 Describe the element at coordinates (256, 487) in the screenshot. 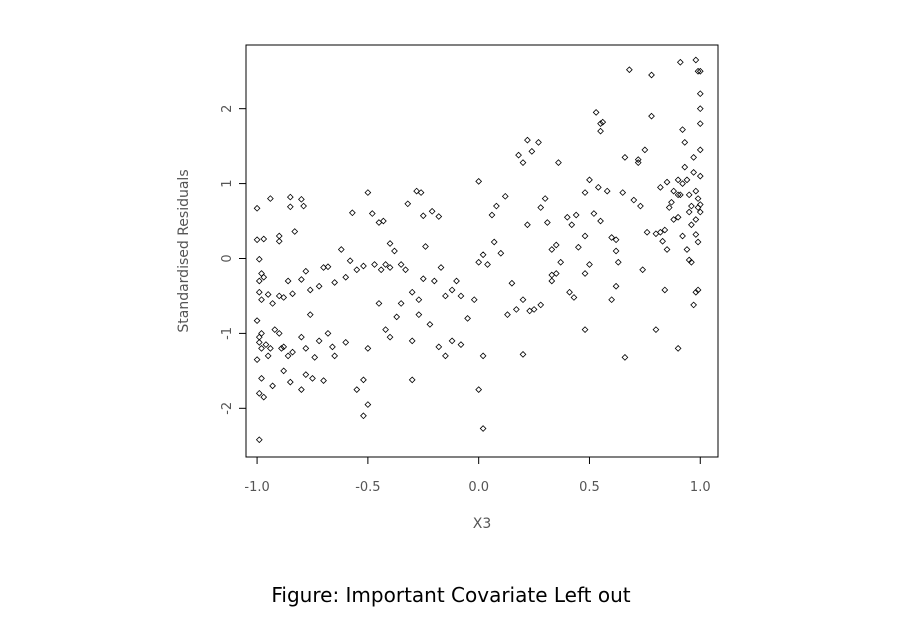

I see `x-tick-label: -1.0` at that location.